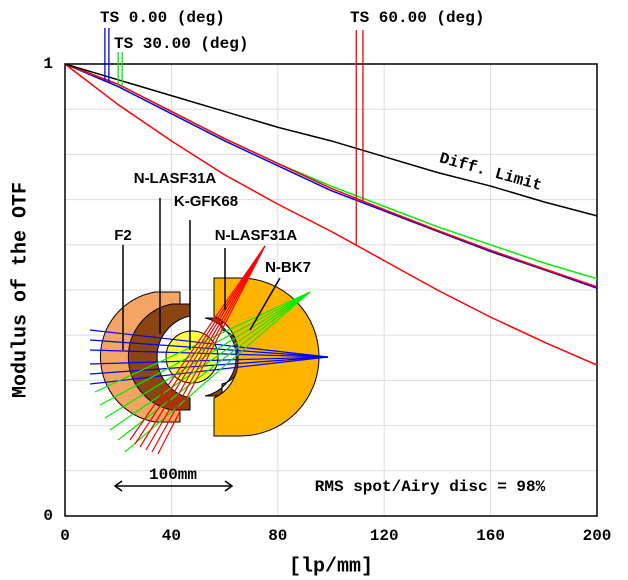  Describe the element at coordinates (48, 516) in the screenshot. I see `y-tick-label: 0` at that location.